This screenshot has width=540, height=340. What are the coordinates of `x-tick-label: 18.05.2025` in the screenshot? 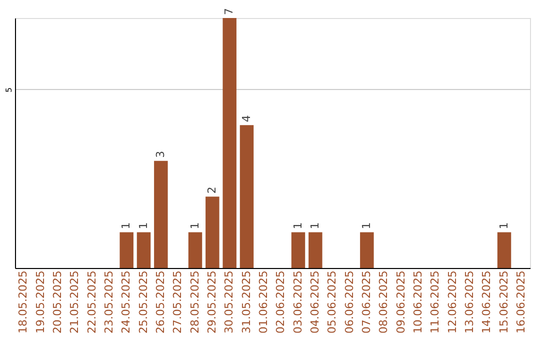 It's located at (23, 302).